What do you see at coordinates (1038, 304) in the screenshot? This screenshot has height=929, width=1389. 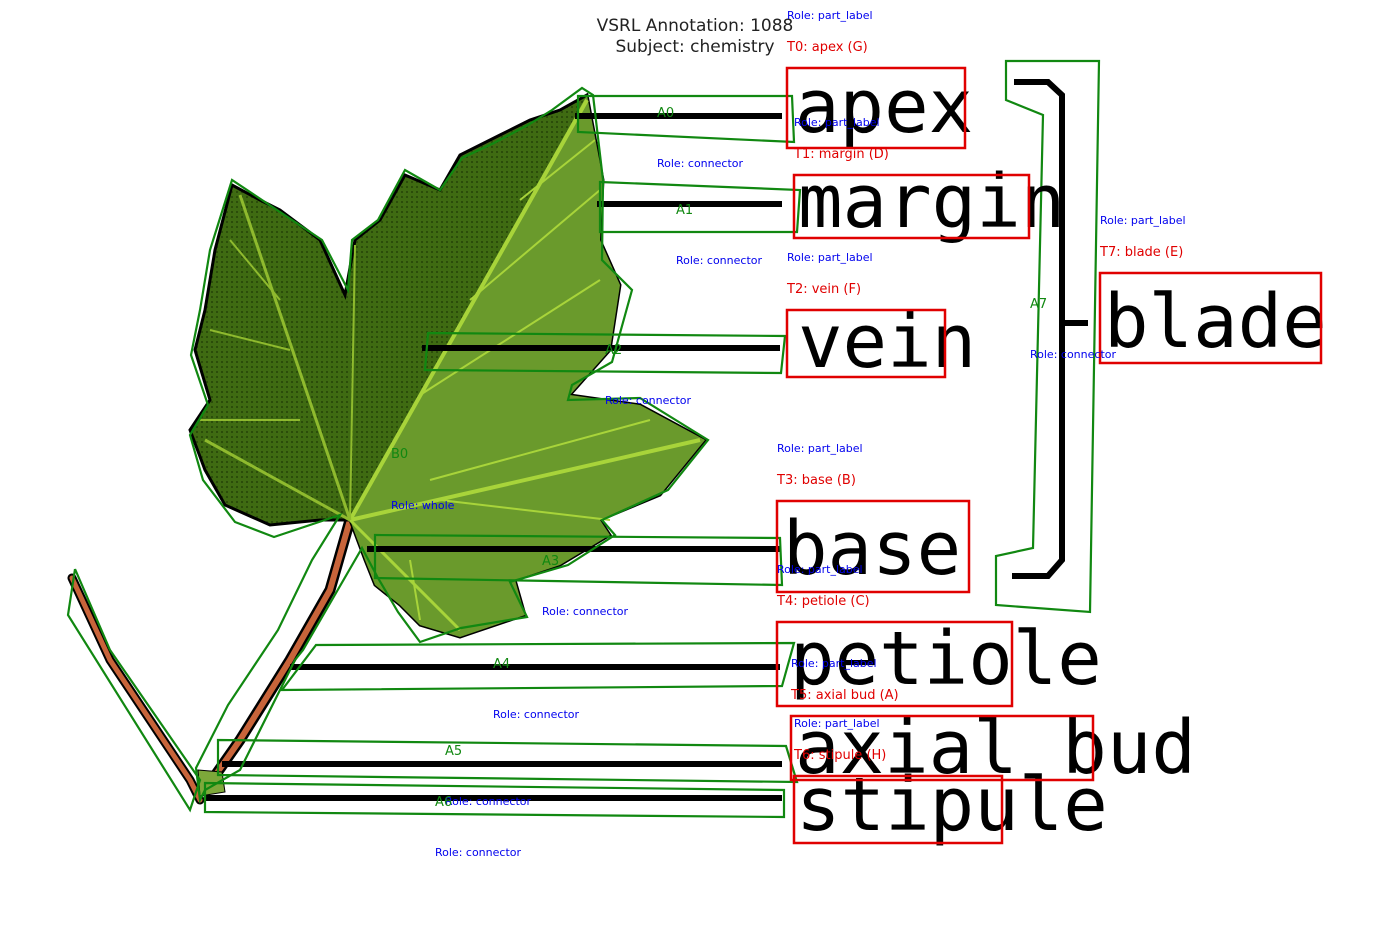 I see `id-a7: A7` at bounding box center [1038, 304].